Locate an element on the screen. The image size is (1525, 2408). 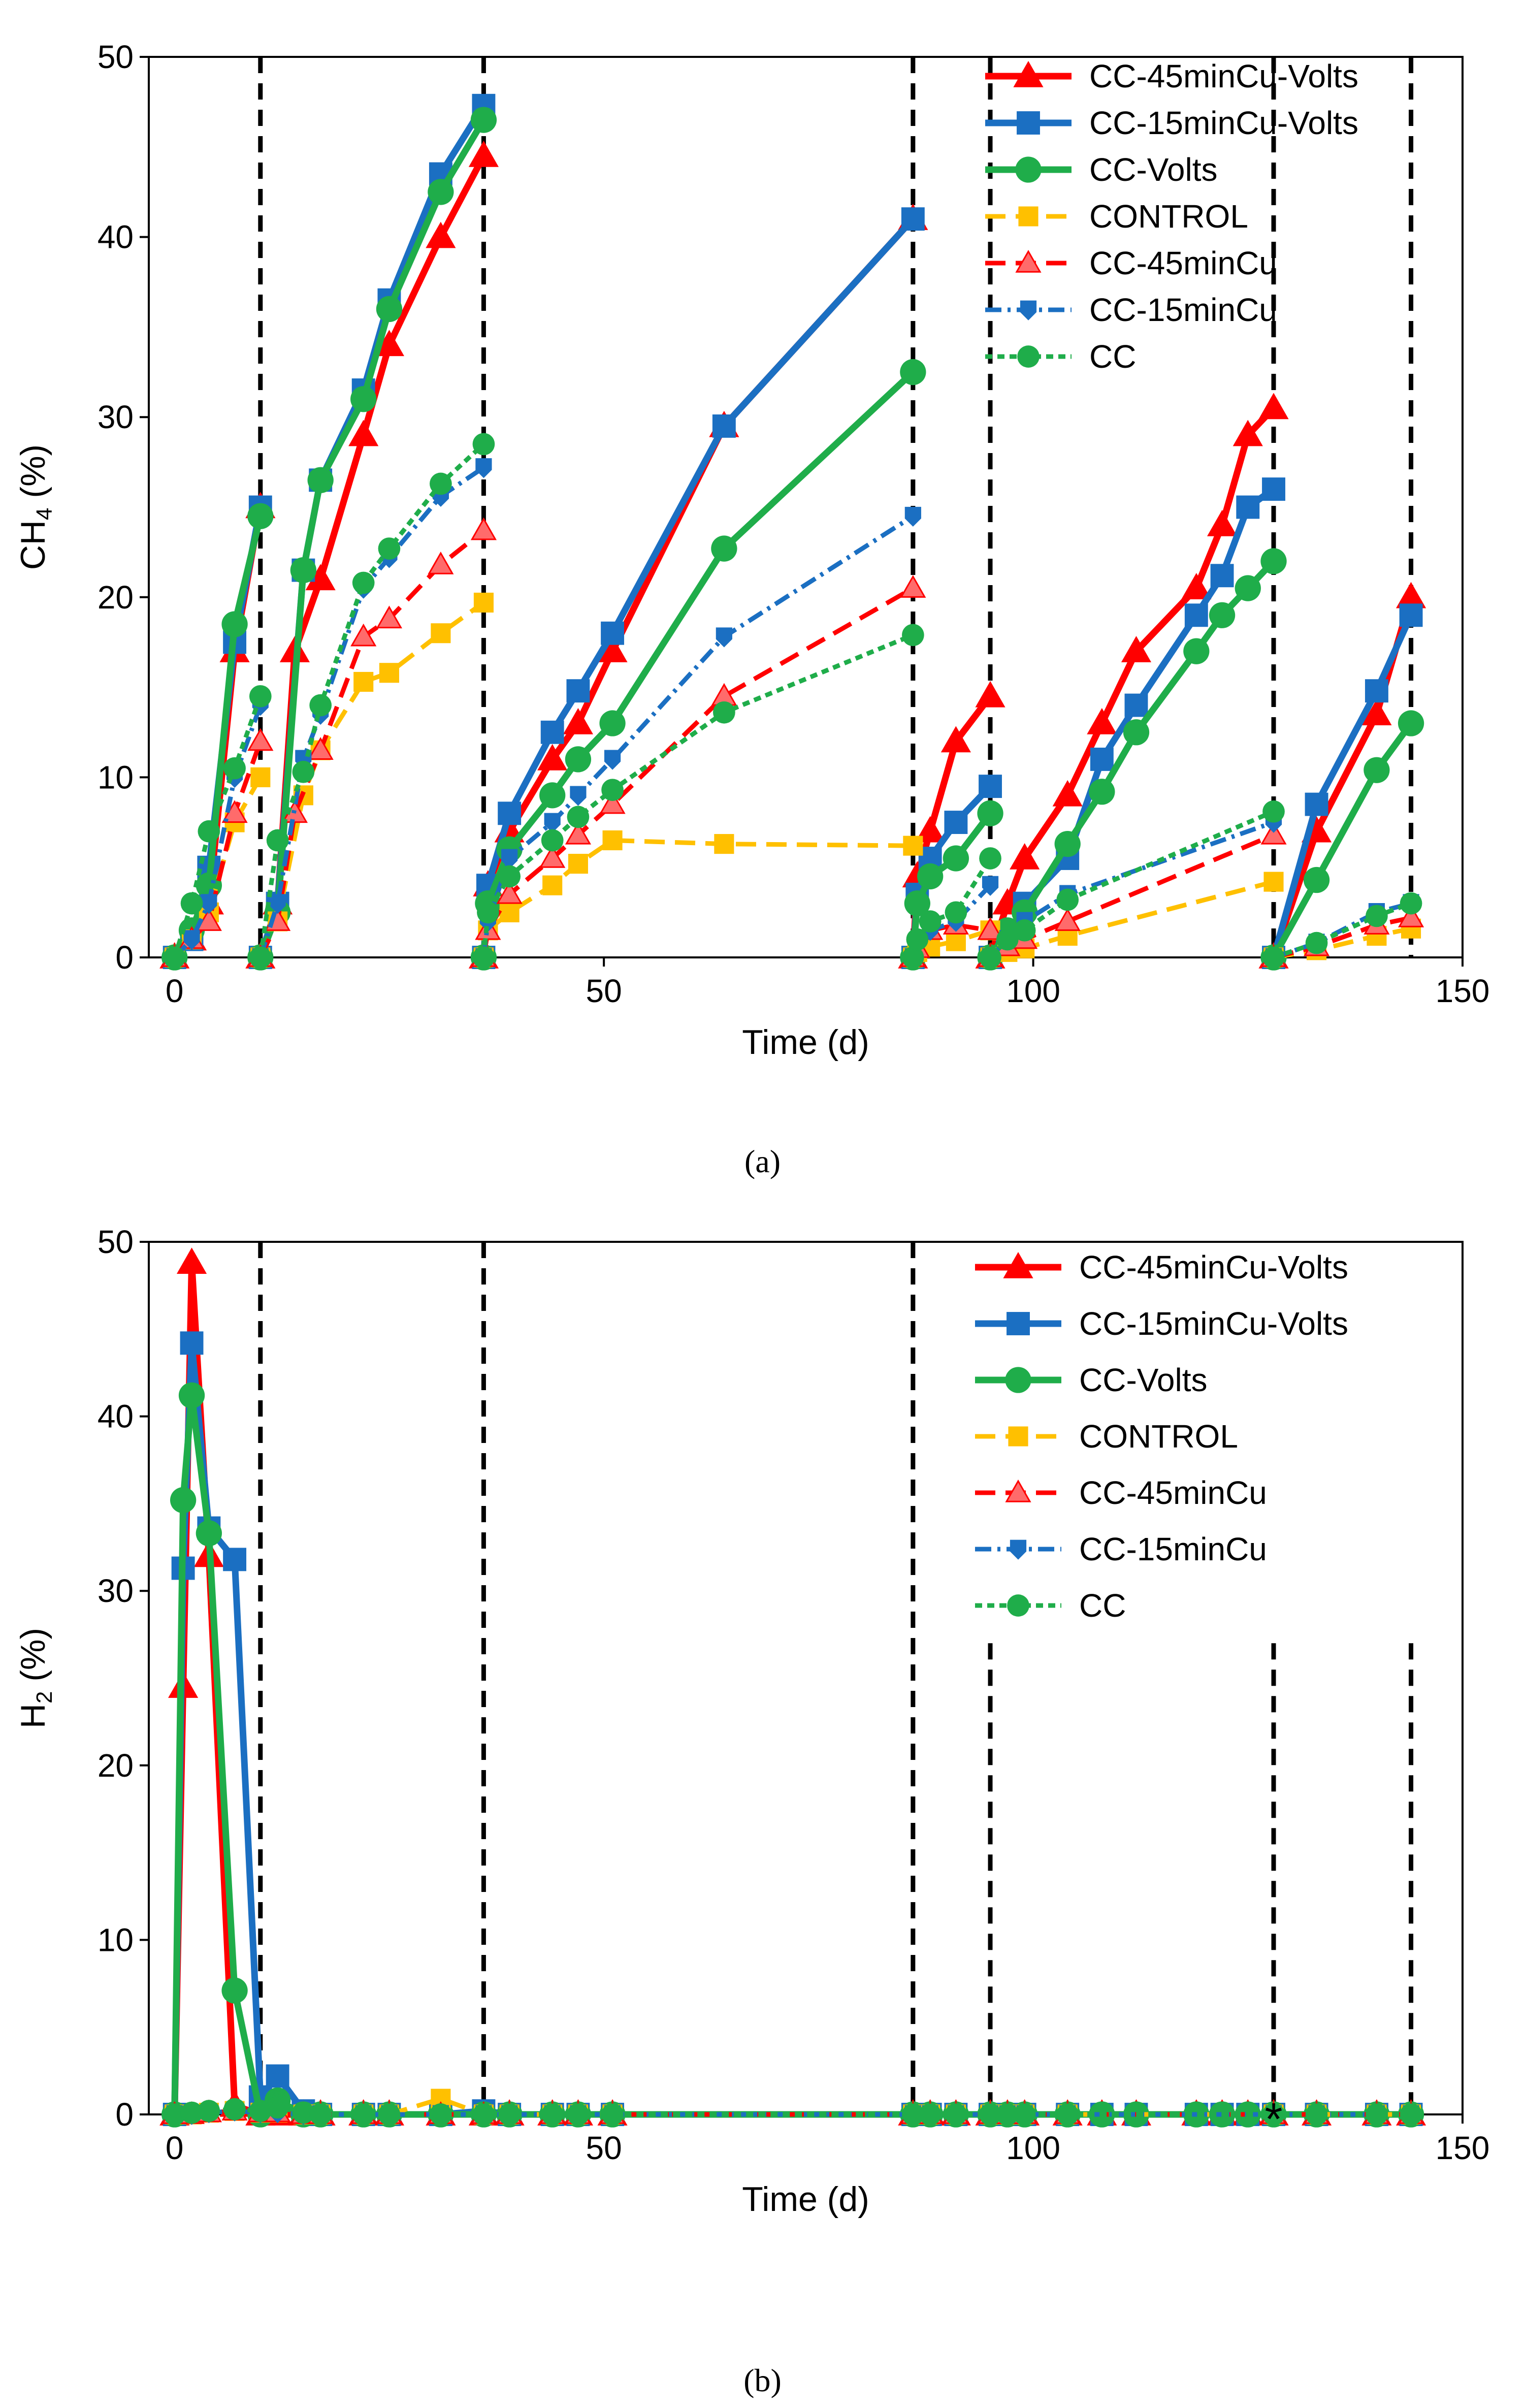
y-tick-label: 20 is located at coordinates (116, 1765).